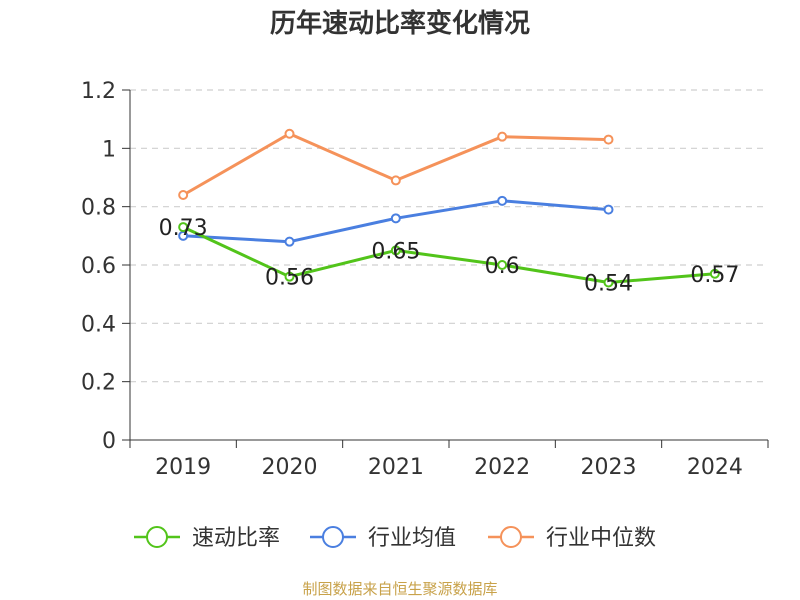 The width and height of the screenshot is (800, 600). What do you see at coordinates (98, 324) in the screenshot?
I see `y-tick-label: 0.4` at bounding box center [98, 324].